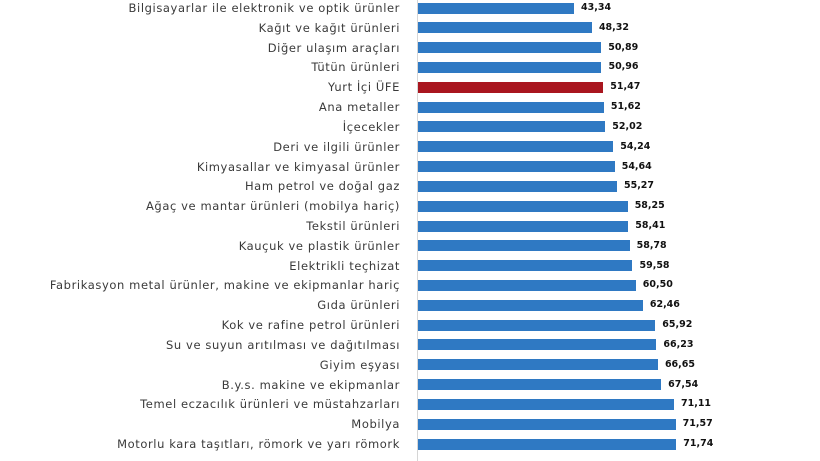  What do you see at coordinates (613, 27) in the screenshot?
I see `value-label: 48,32` at bounding box center [613, 27].